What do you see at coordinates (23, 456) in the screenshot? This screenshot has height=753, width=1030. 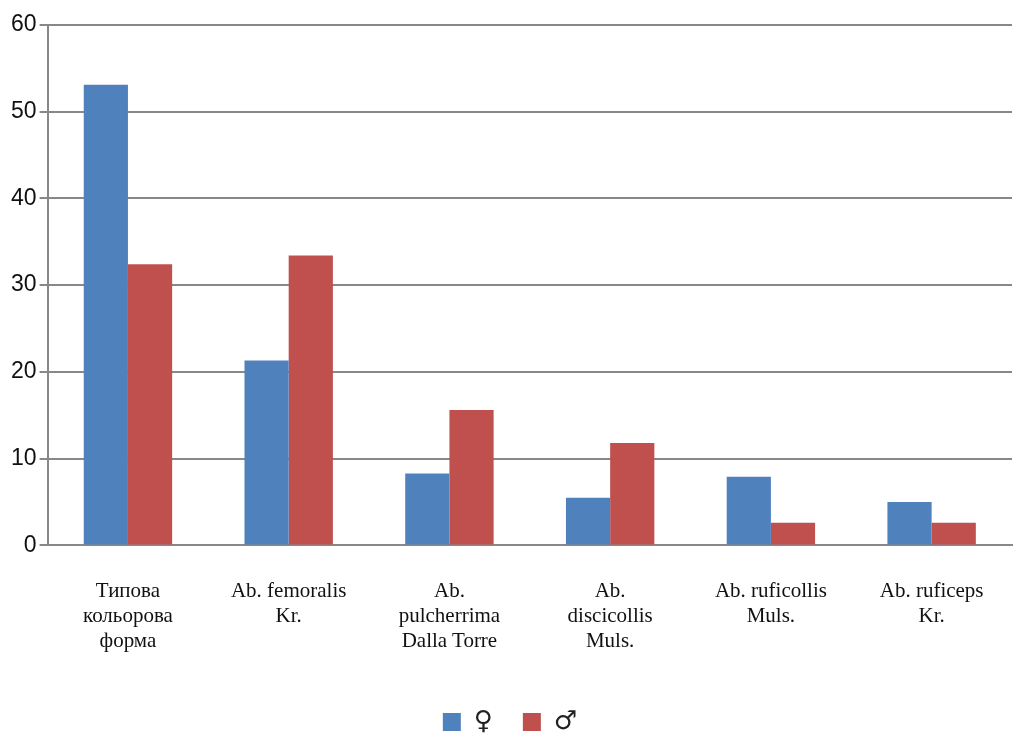 I see `y-tick-label: 10` at bounding box center [23, 456].